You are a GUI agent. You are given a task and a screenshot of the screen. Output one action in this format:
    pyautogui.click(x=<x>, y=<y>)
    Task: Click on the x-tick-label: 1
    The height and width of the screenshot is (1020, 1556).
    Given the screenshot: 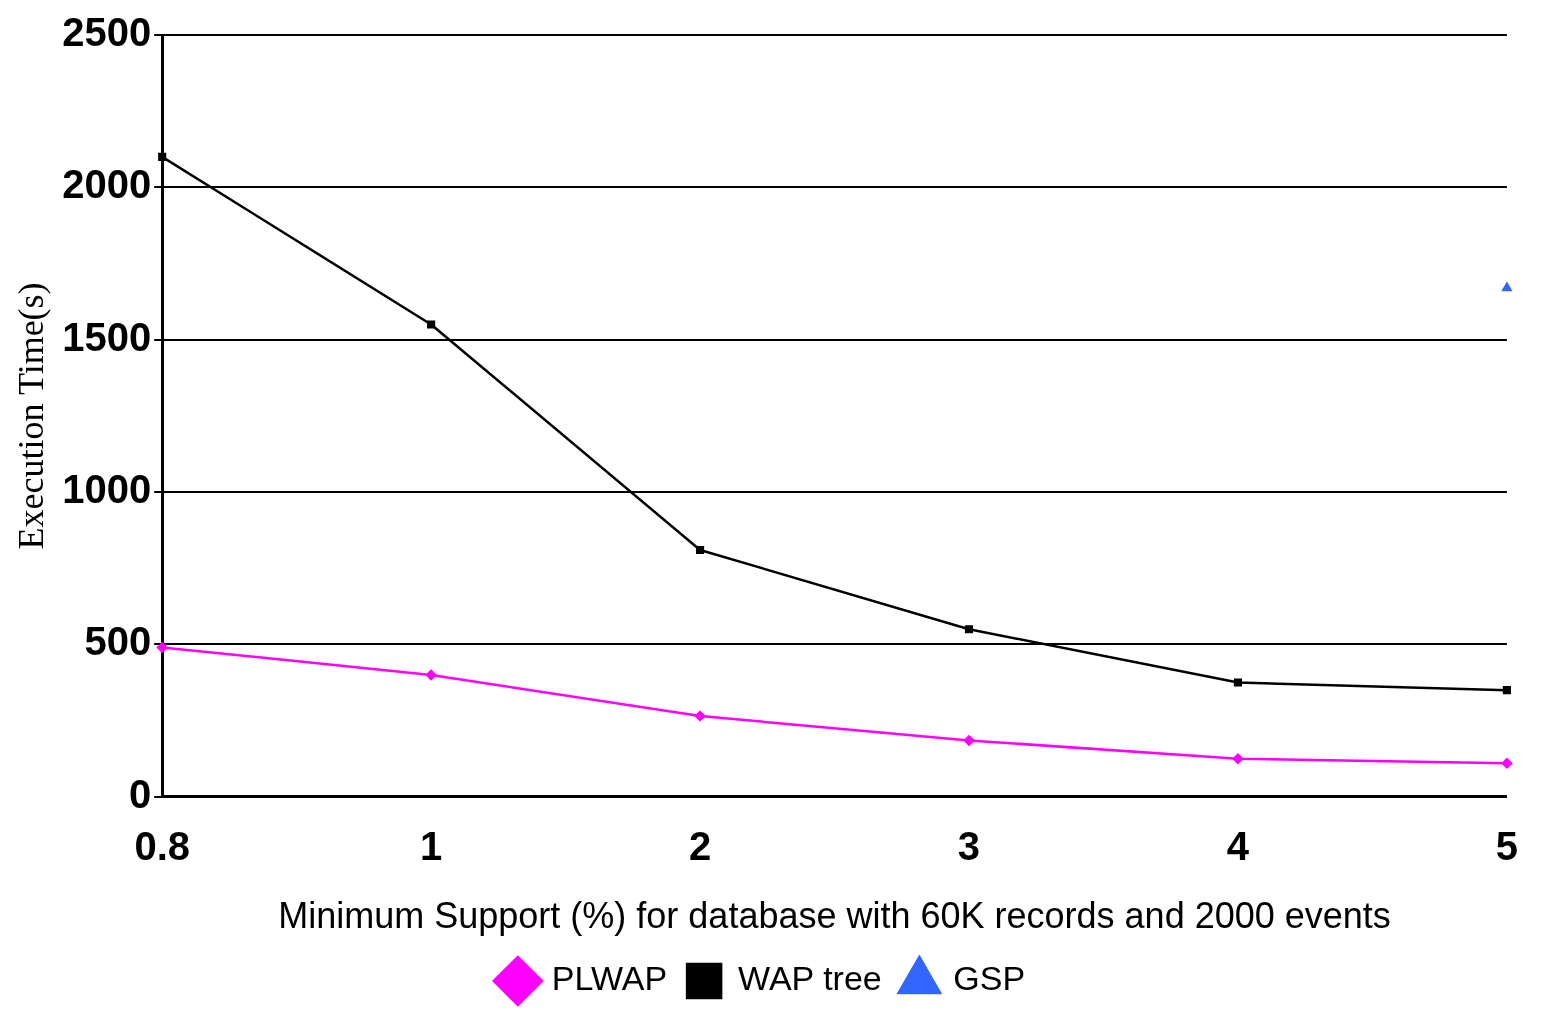 What is the action you would take?
    pyautogui.click(x=431, y=845)
    